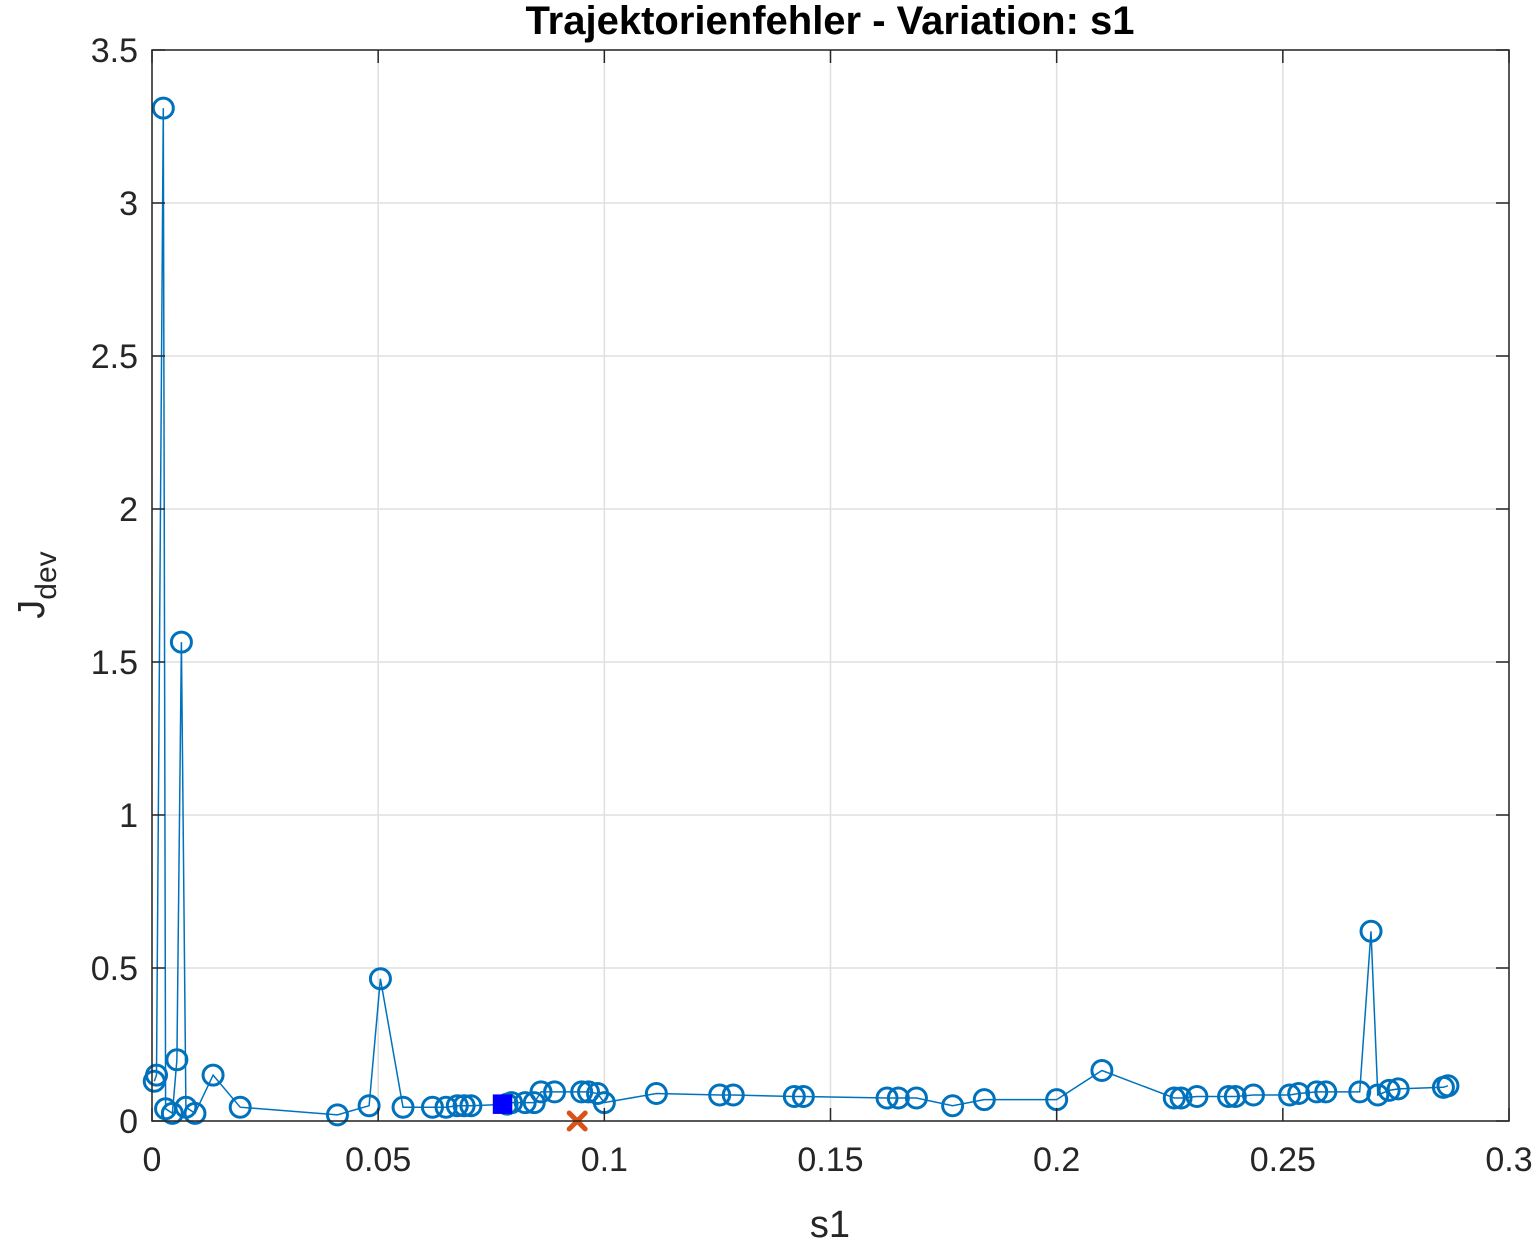  I want to click on y-tick-label: 3.5, so click(114, 51).